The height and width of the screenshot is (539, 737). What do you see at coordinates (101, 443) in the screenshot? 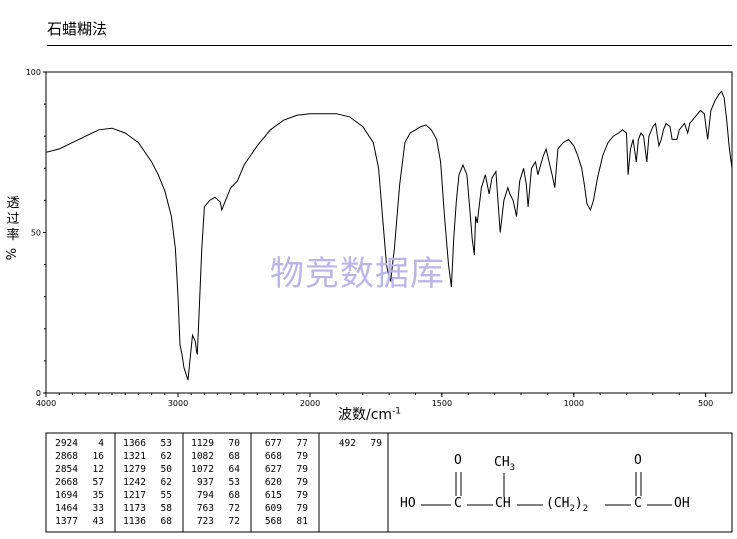
I see `peak-transmittance: 4` at bounding box center [101, 443].